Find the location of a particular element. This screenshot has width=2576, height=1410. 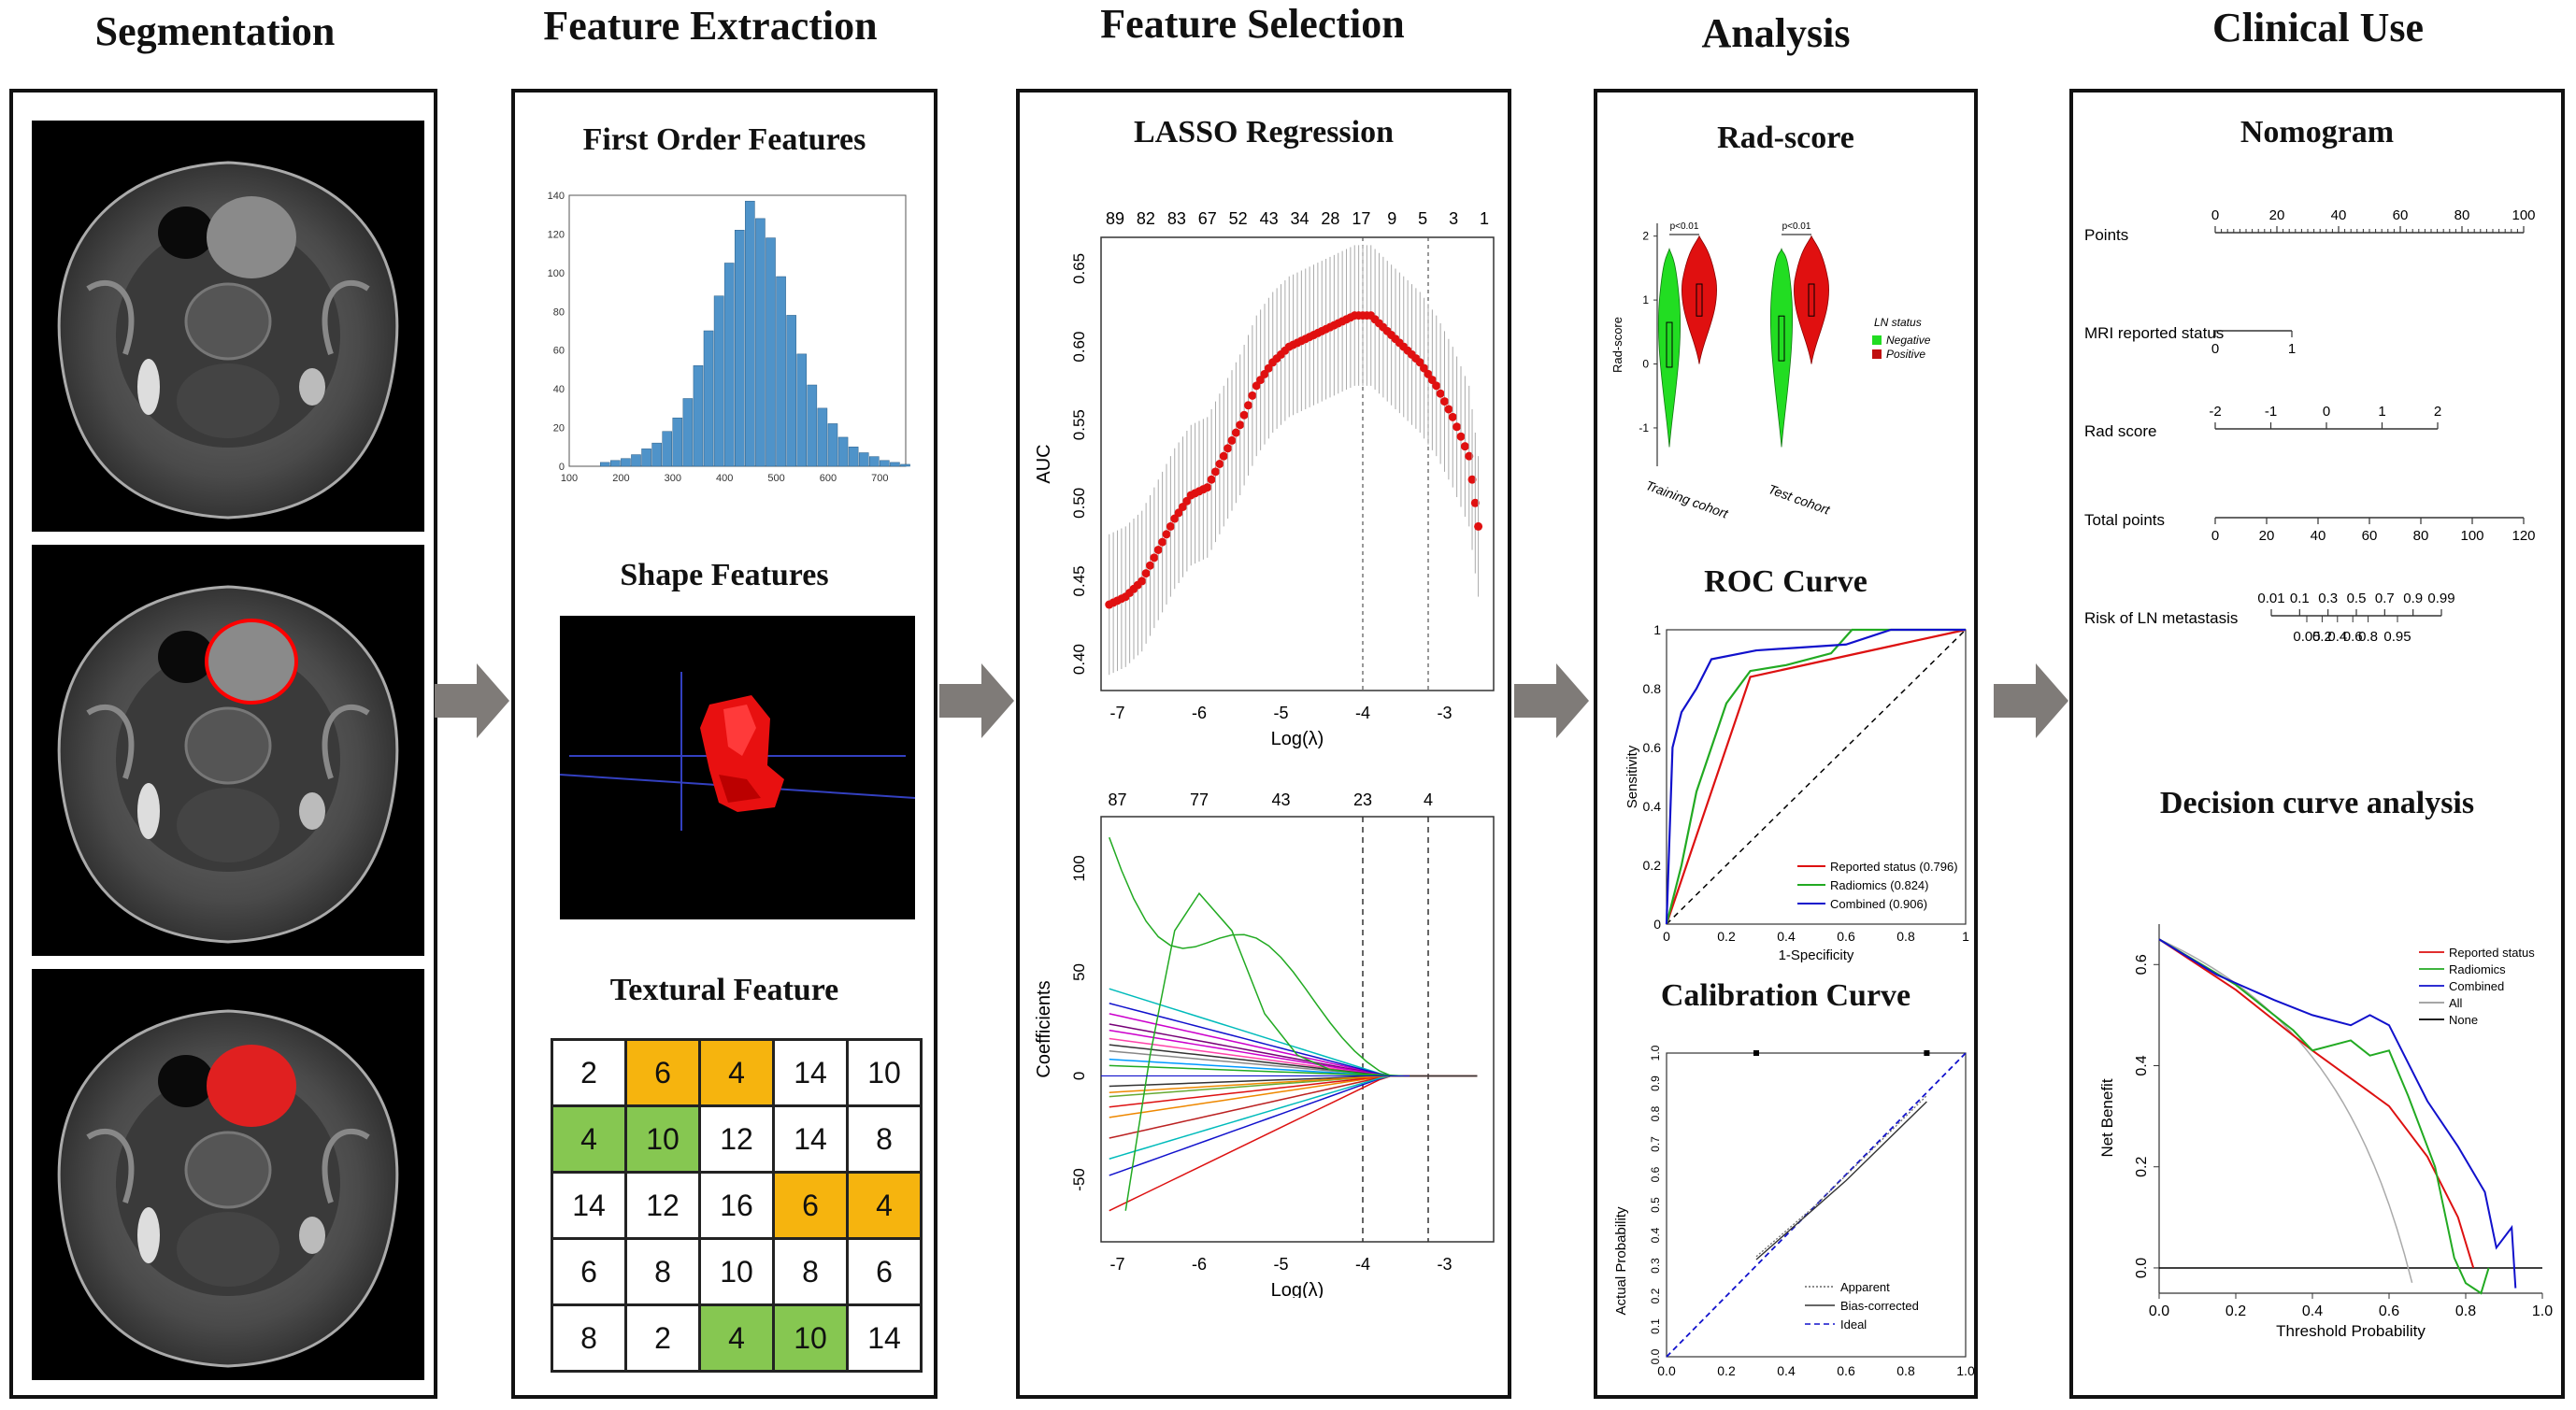

x-tick-label: -6 is located at coordinates (1199, 713).